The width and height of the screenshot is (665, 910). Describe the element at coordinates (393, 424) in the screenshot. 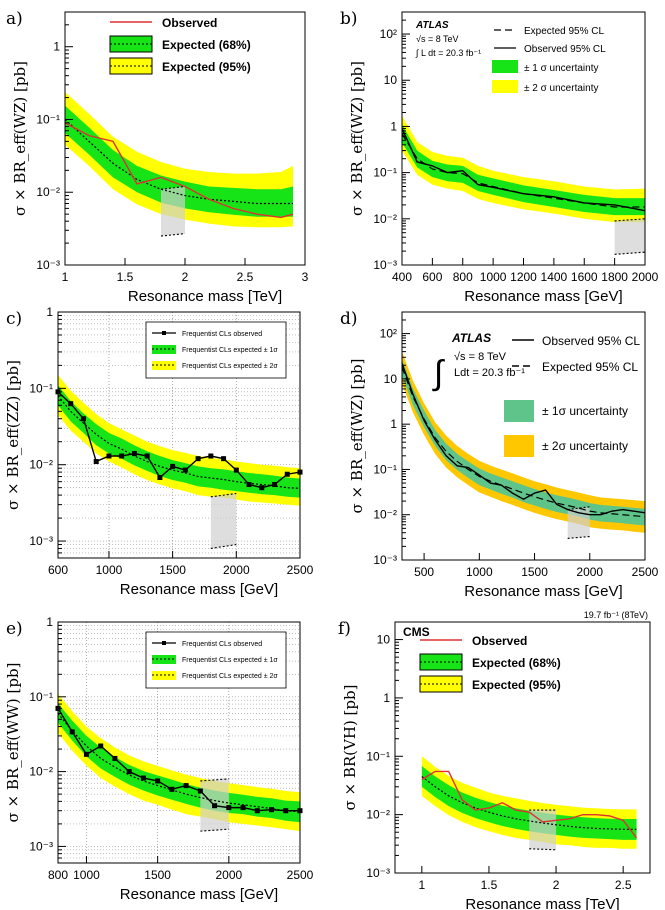

I see `y-tick-label-d: 1` at that location.